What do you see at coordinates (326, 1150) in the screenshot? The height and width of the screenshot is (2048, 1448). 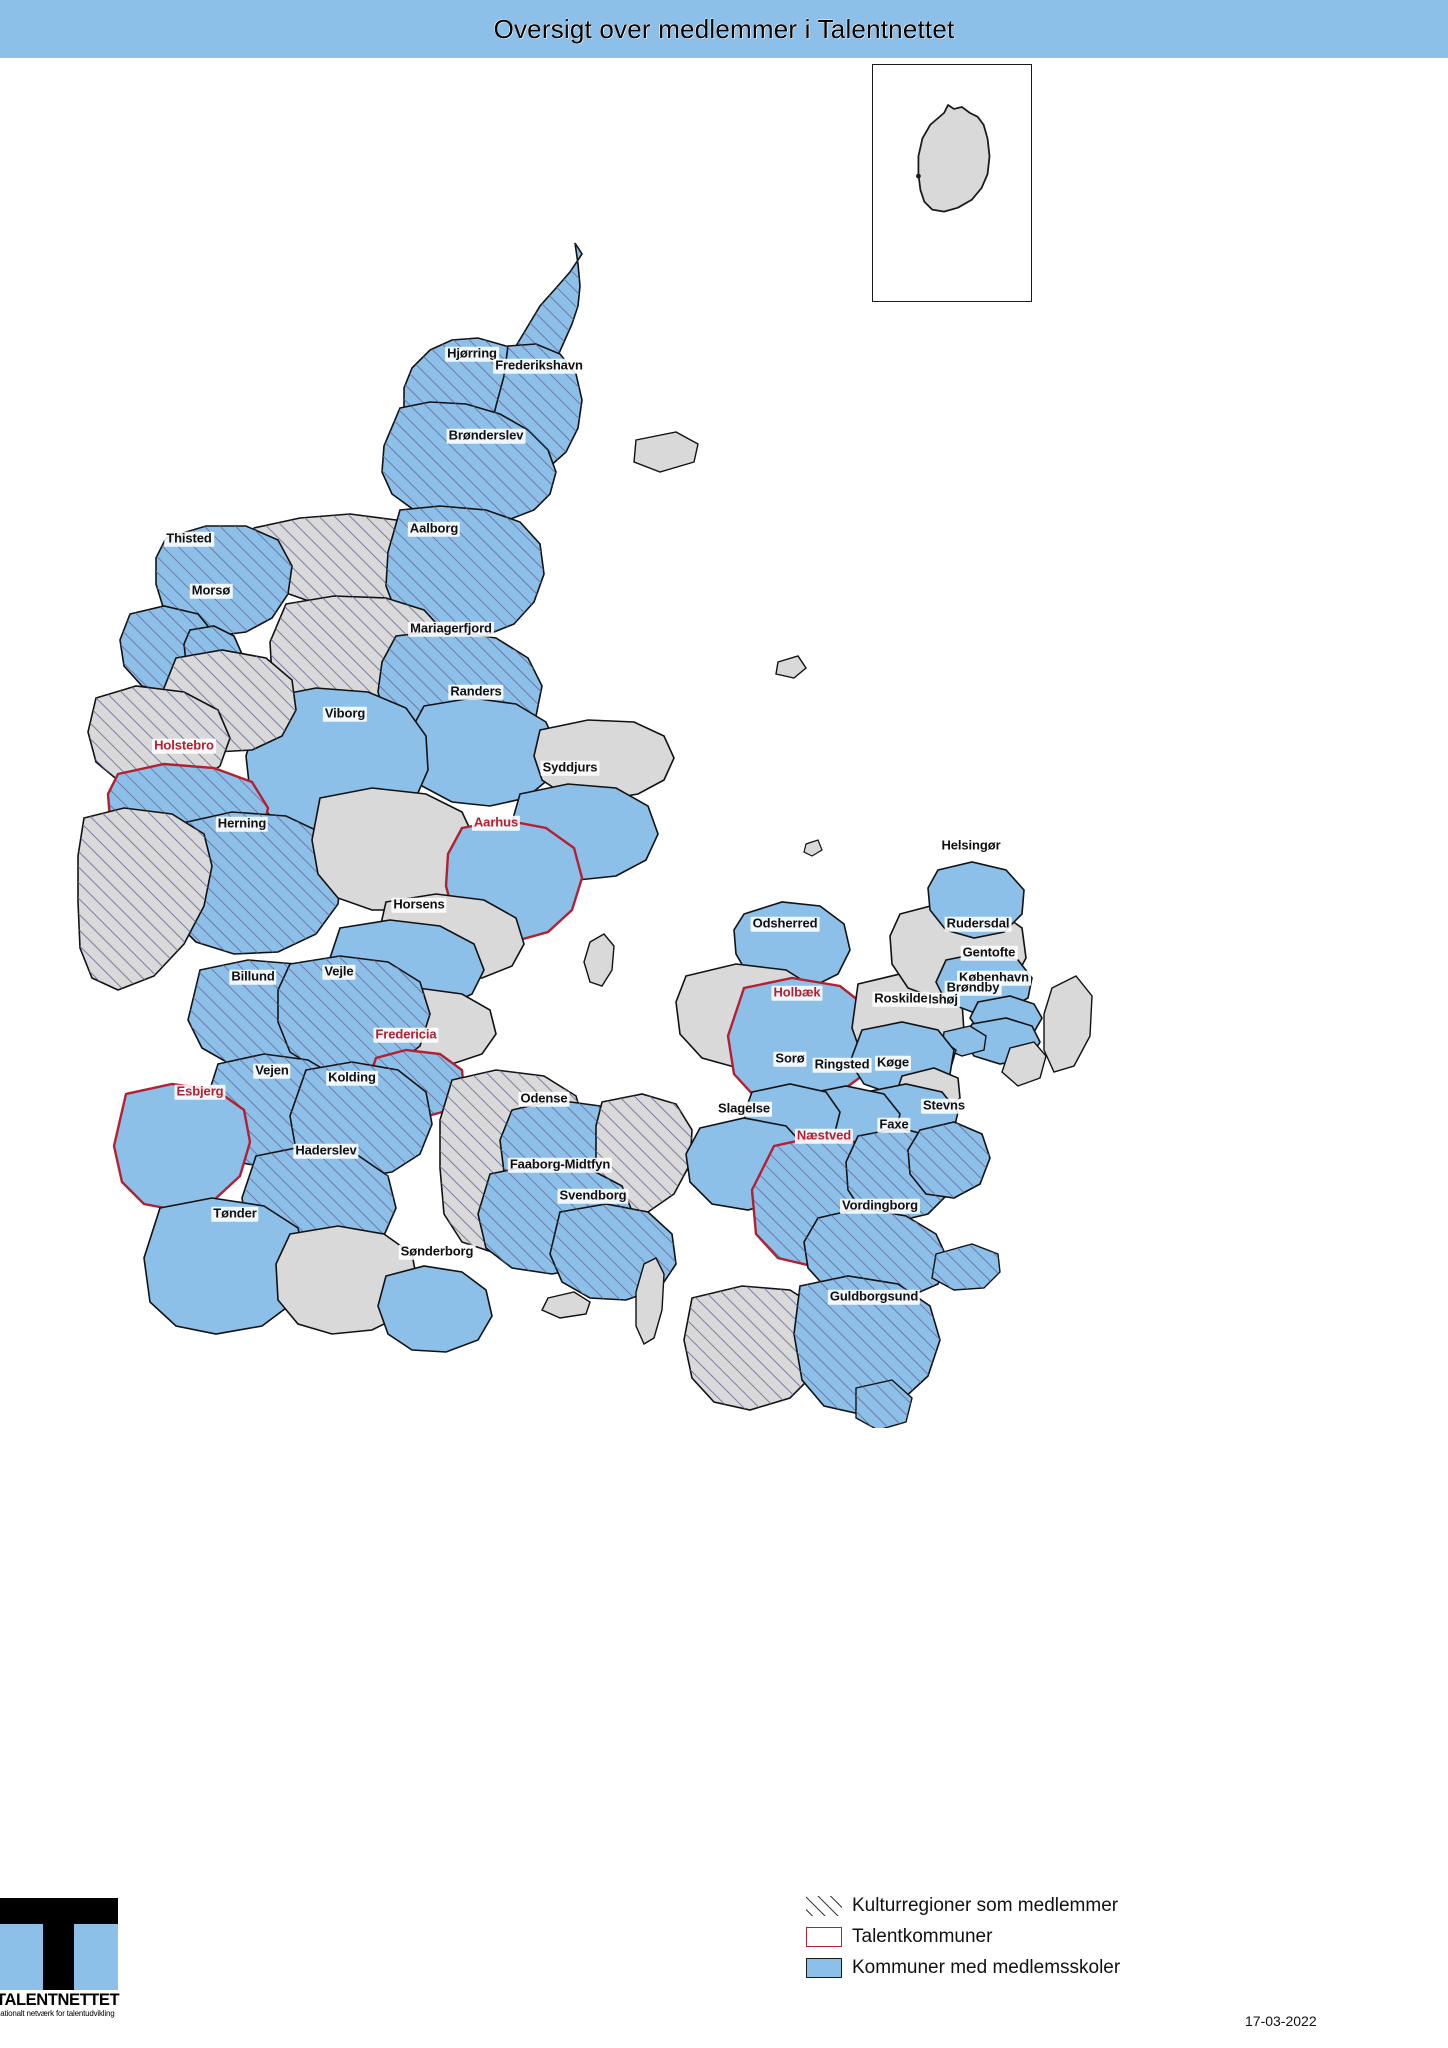 I see `map-label-haderslev: Haderslev` at bounding box center [326, 1150].